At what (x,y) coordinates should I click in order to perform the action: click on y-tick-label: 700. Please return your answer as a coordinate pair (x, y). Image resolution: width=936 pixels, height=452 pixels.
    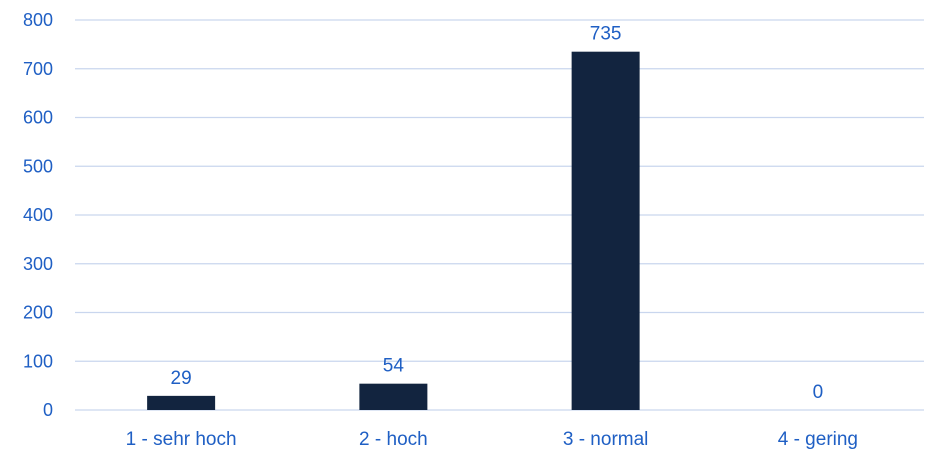
    Looking at the image, I should click on (38, 69).